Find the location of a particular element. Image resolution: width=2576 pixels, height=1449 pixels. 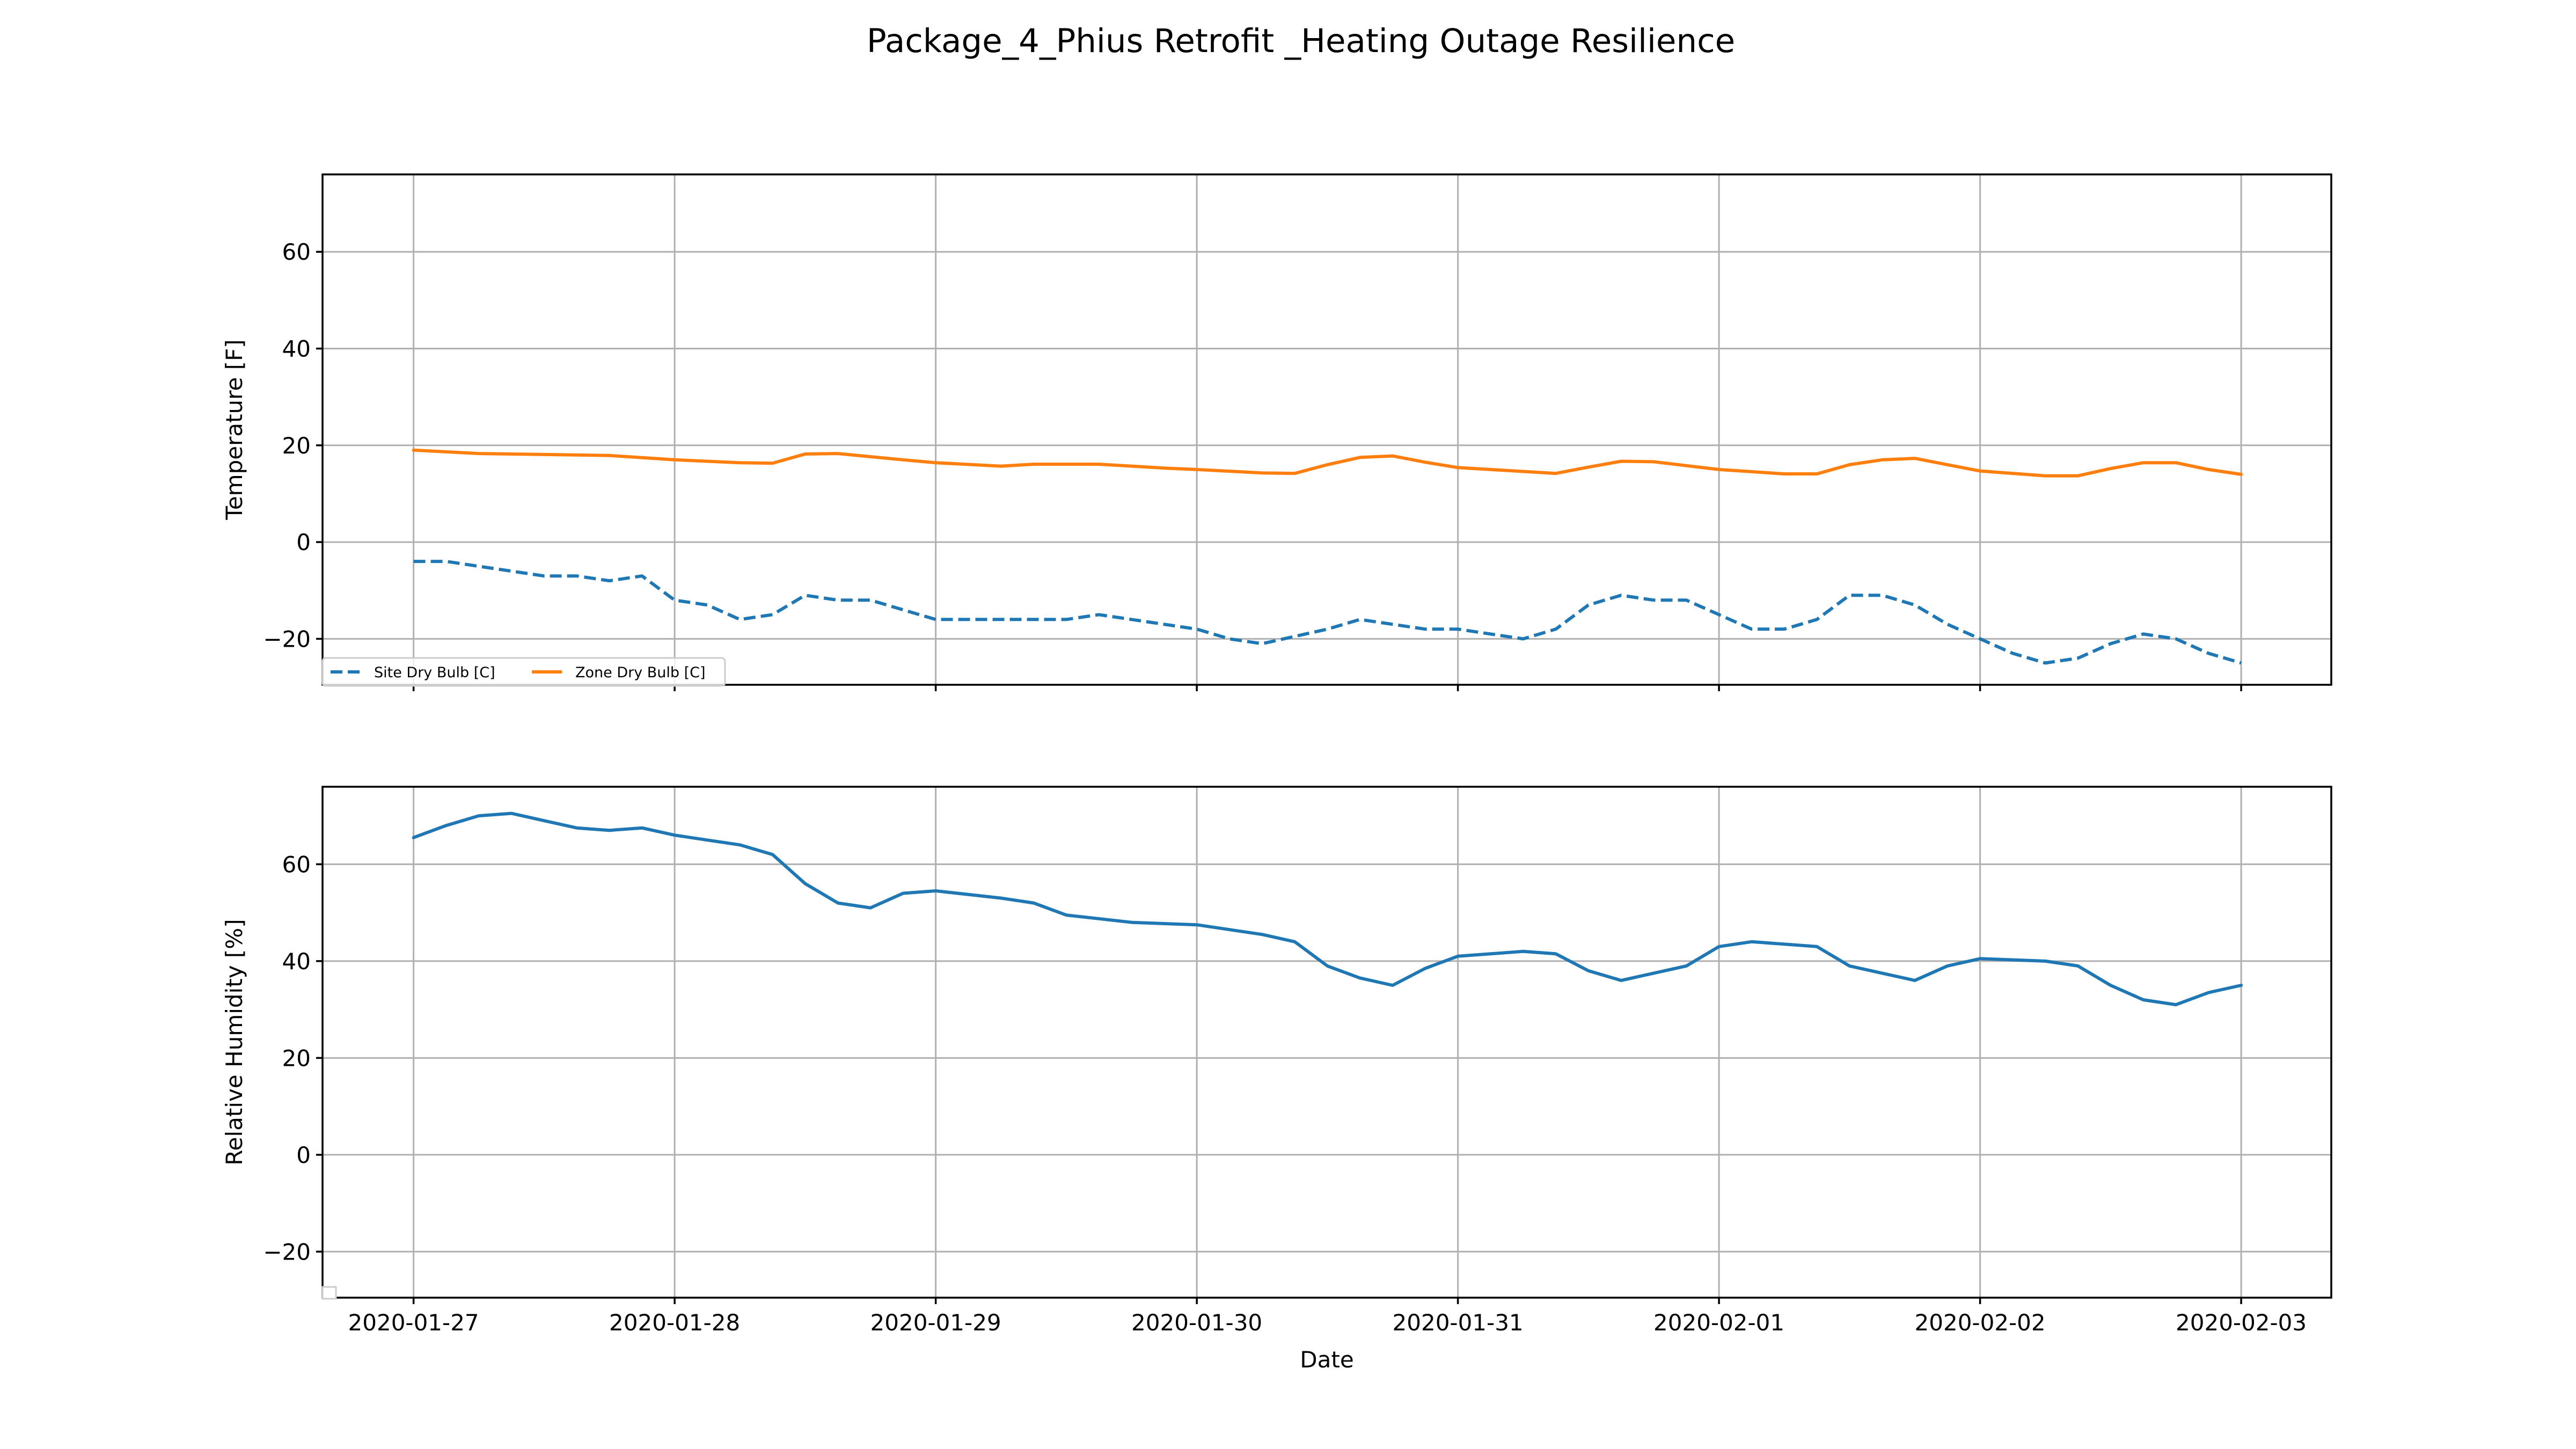

humidity-x-tick-label: 2020-01-27 is located at coordinates (413, 1322).